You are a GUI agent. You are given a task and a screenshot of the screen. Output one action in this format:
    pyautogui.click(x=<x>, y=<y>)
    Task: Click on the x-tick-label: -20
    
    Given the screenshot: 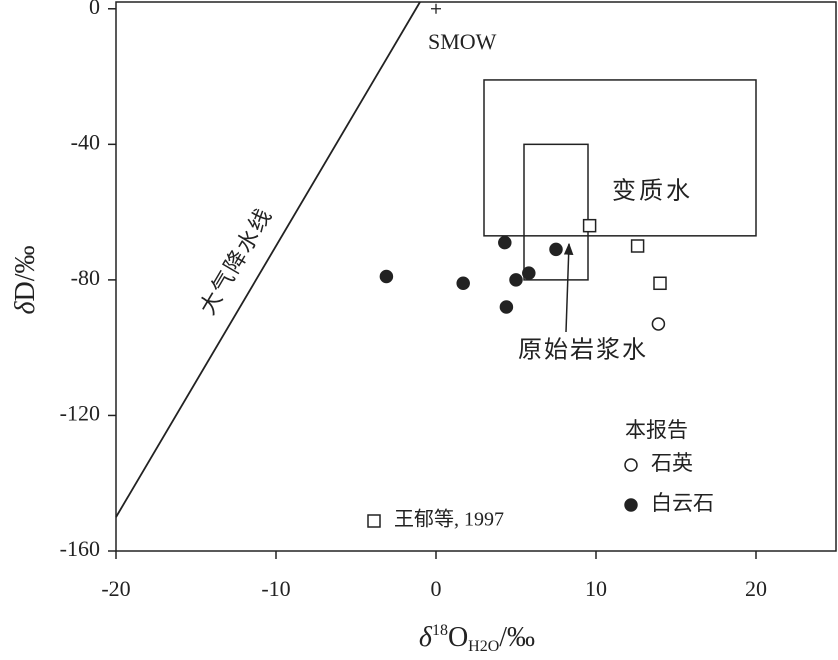 What is the action you would take?
    pyautogui.click(x=115, y=588)
    